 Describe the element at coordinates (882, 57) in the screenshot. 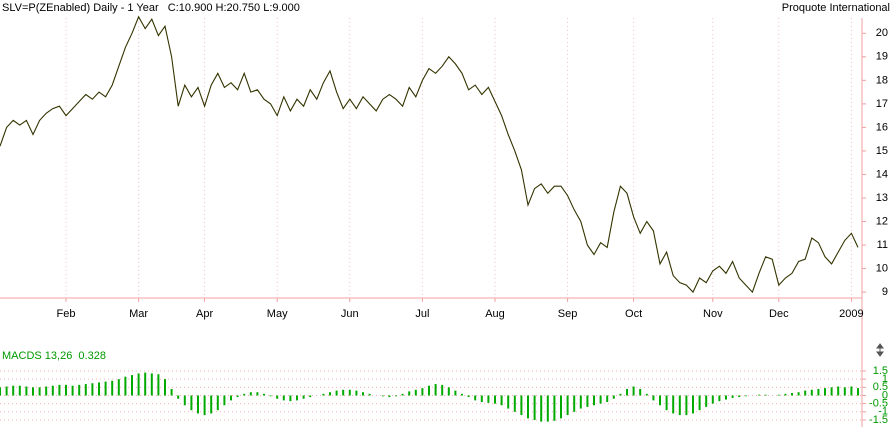

I see `y-tick-label: 19` at that location.